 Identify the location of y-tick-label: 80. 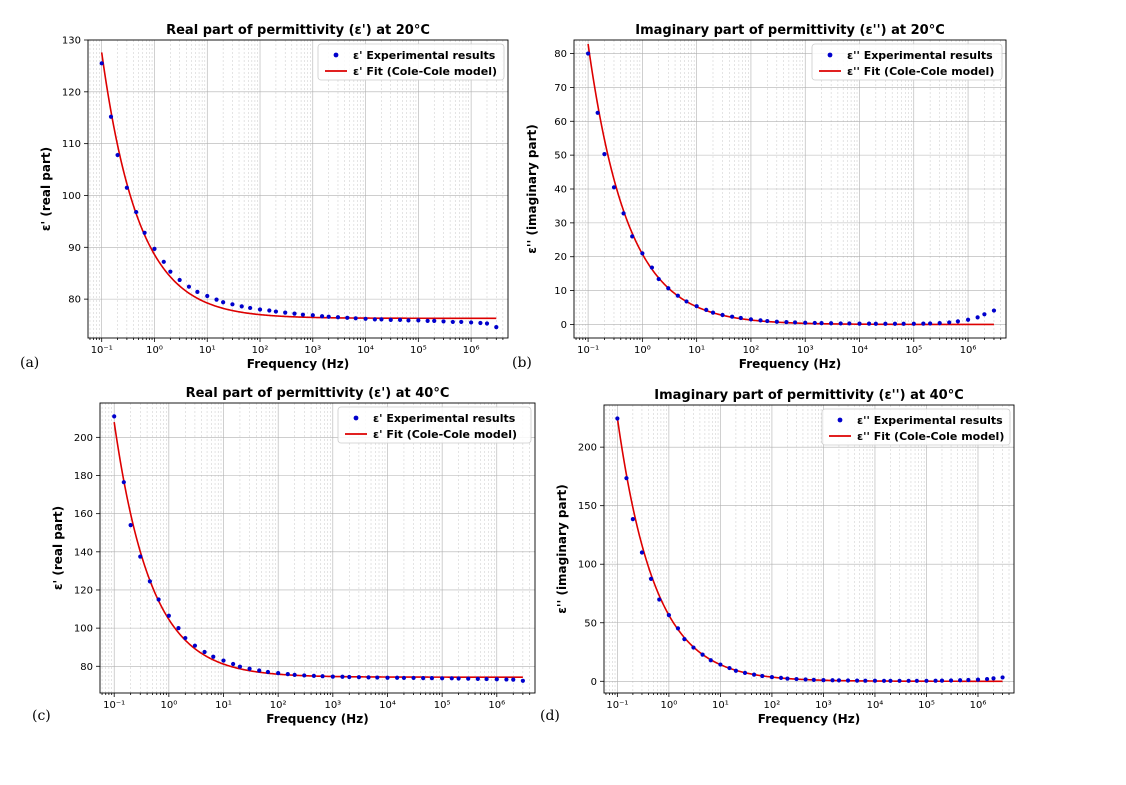
(560, 54).